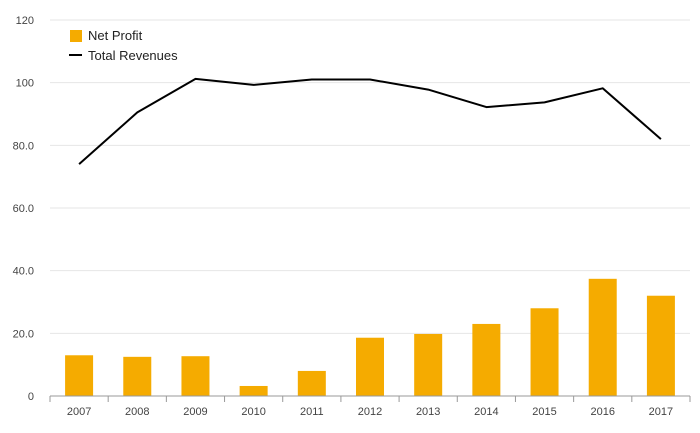 Image resolution: width=700 pixels, height=433 pixels. Describe the element at coordinates (312, 412) in the screenshot. I see `x-tick-label: 2011` at that location.